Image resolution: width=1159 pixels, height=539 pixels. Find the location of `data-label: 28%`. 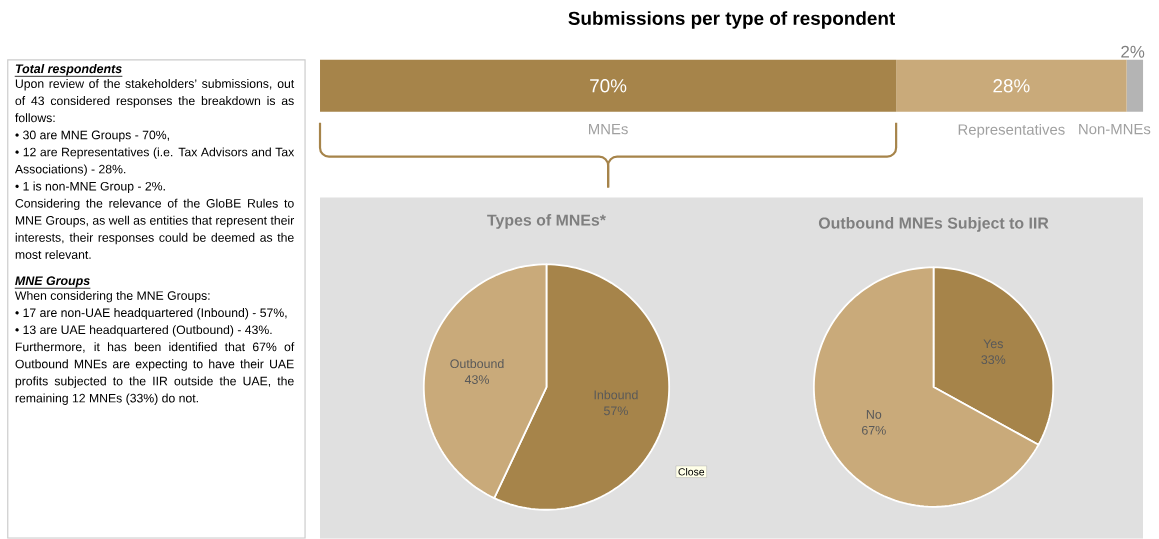

data-label: 28% is located at coordinates (1011, 86).